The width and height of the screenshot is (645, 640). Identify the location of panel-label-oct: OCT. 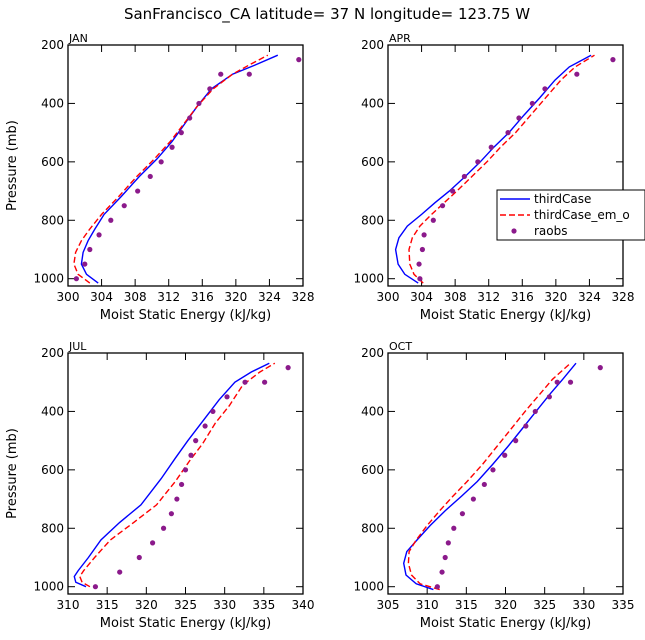
(400, 346).